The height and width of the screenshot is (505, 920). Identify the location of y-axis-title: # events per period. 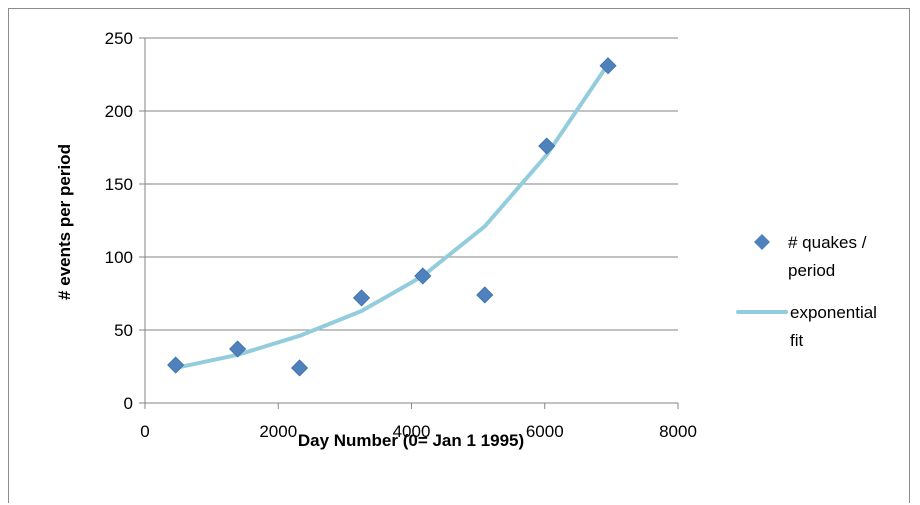
(64, 222).